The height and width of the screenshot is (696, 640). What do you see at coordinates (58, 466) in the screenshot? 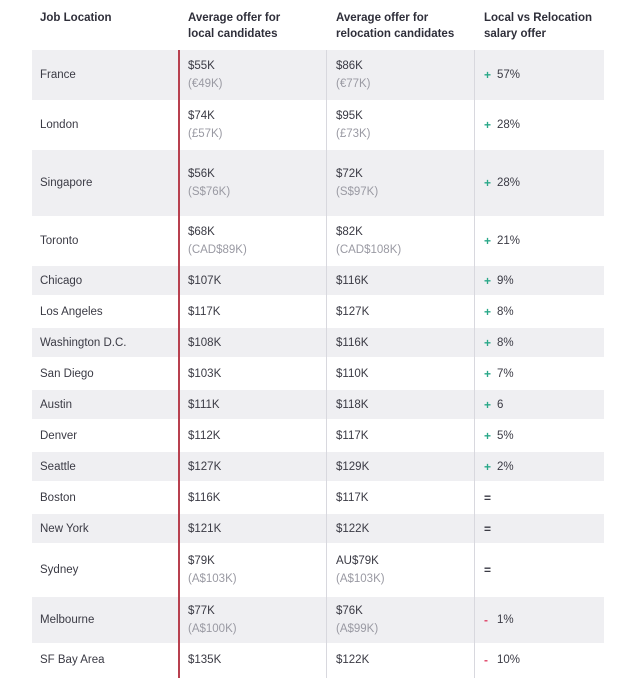
I see `location-text: Seattle` at bounding box center [58, 466].